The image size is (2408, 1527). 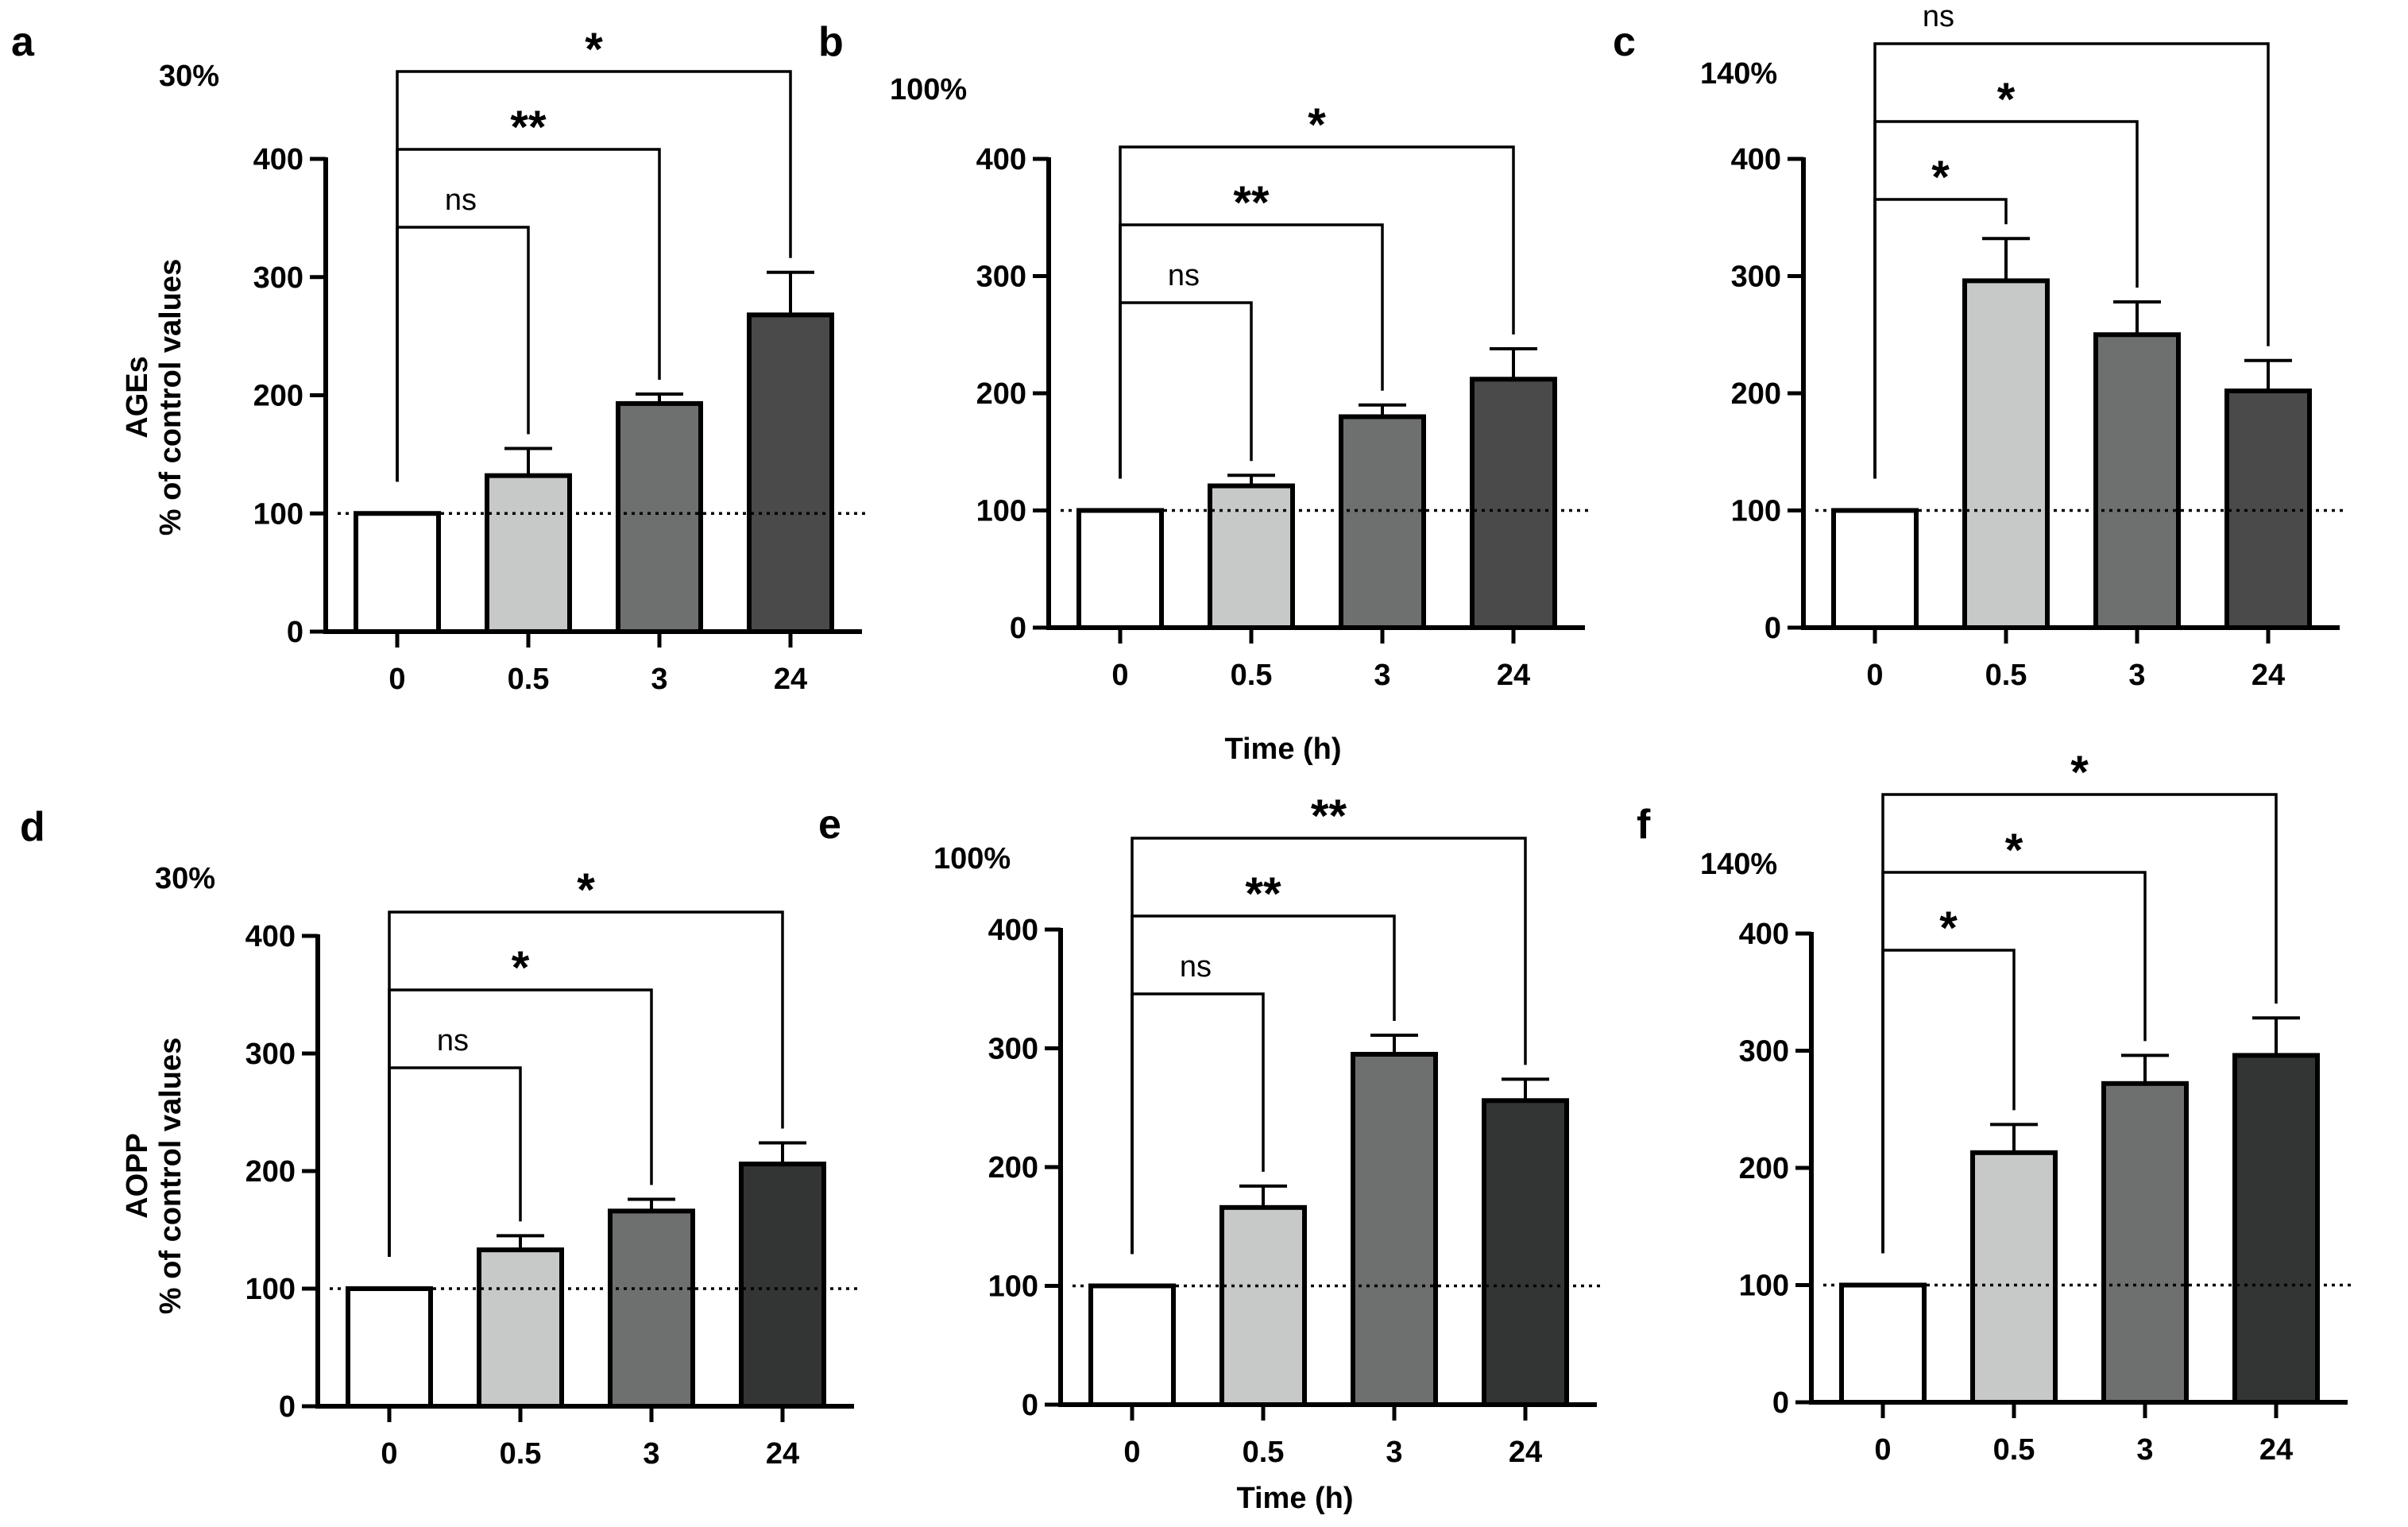 I want to click on y-axis-label-main: AOPP, so click(x=137, y=1176).